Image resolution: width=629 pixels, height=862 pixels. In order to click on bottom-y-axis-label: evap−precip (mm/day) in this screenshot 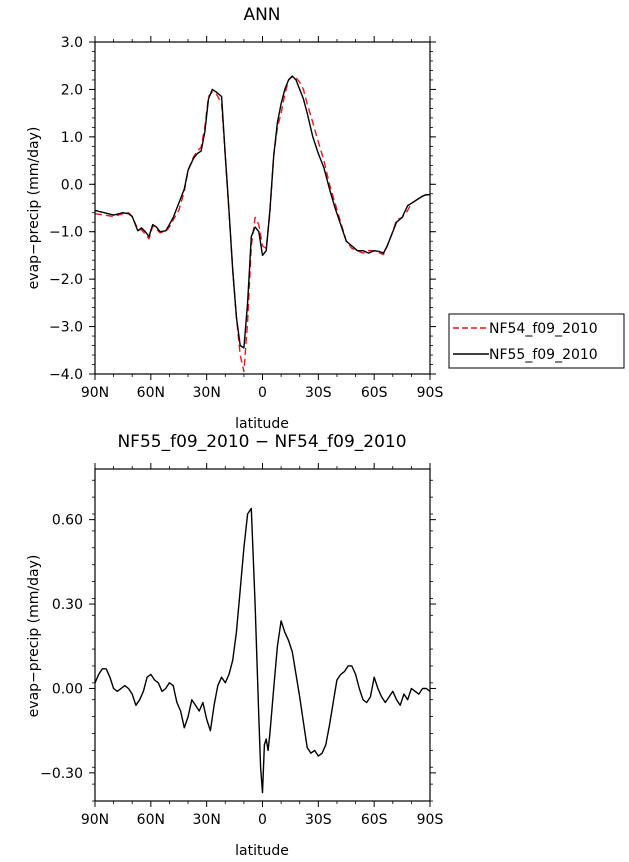, I will do `click(34, 636)`.